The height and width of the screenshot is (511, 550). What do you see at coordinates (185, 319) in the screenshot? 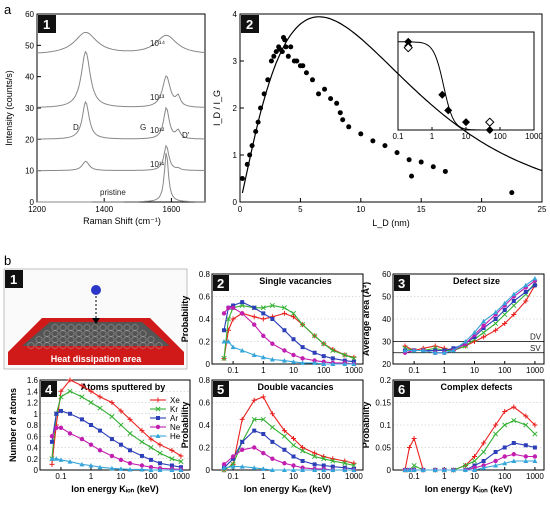
I see `b2-y-axis-label: Probability` at bounding box center [185, 319].